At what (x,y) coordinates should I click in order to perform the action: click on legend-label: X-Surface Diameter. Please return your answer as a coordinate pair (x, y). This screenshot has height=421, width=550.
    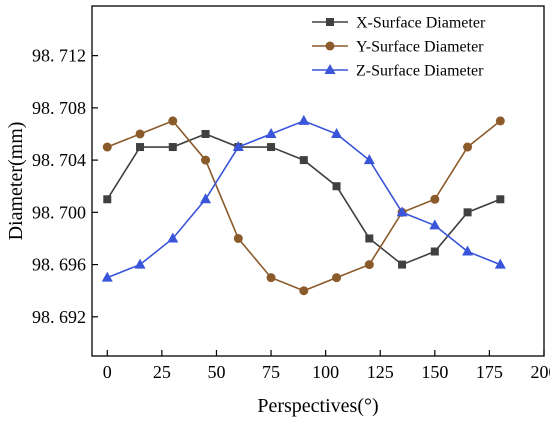
    Looking at the image, I should click on (421, 23).